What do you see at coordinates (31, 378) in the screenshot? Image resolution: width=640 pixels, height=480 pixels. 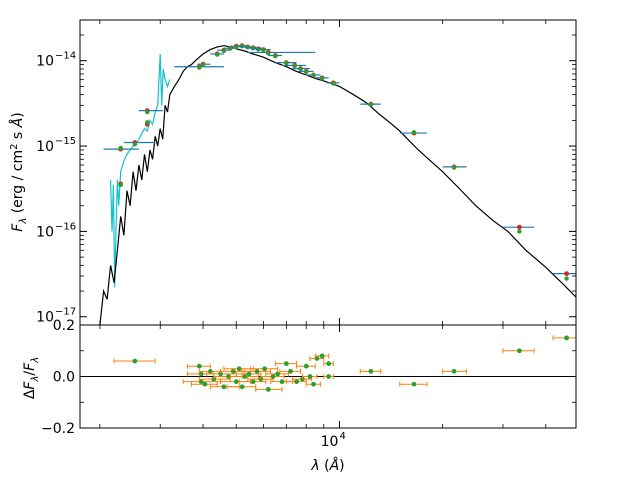 I see `residual-y-axis-label: ΔFλ/Fλ` at bounding box center [31, 378].